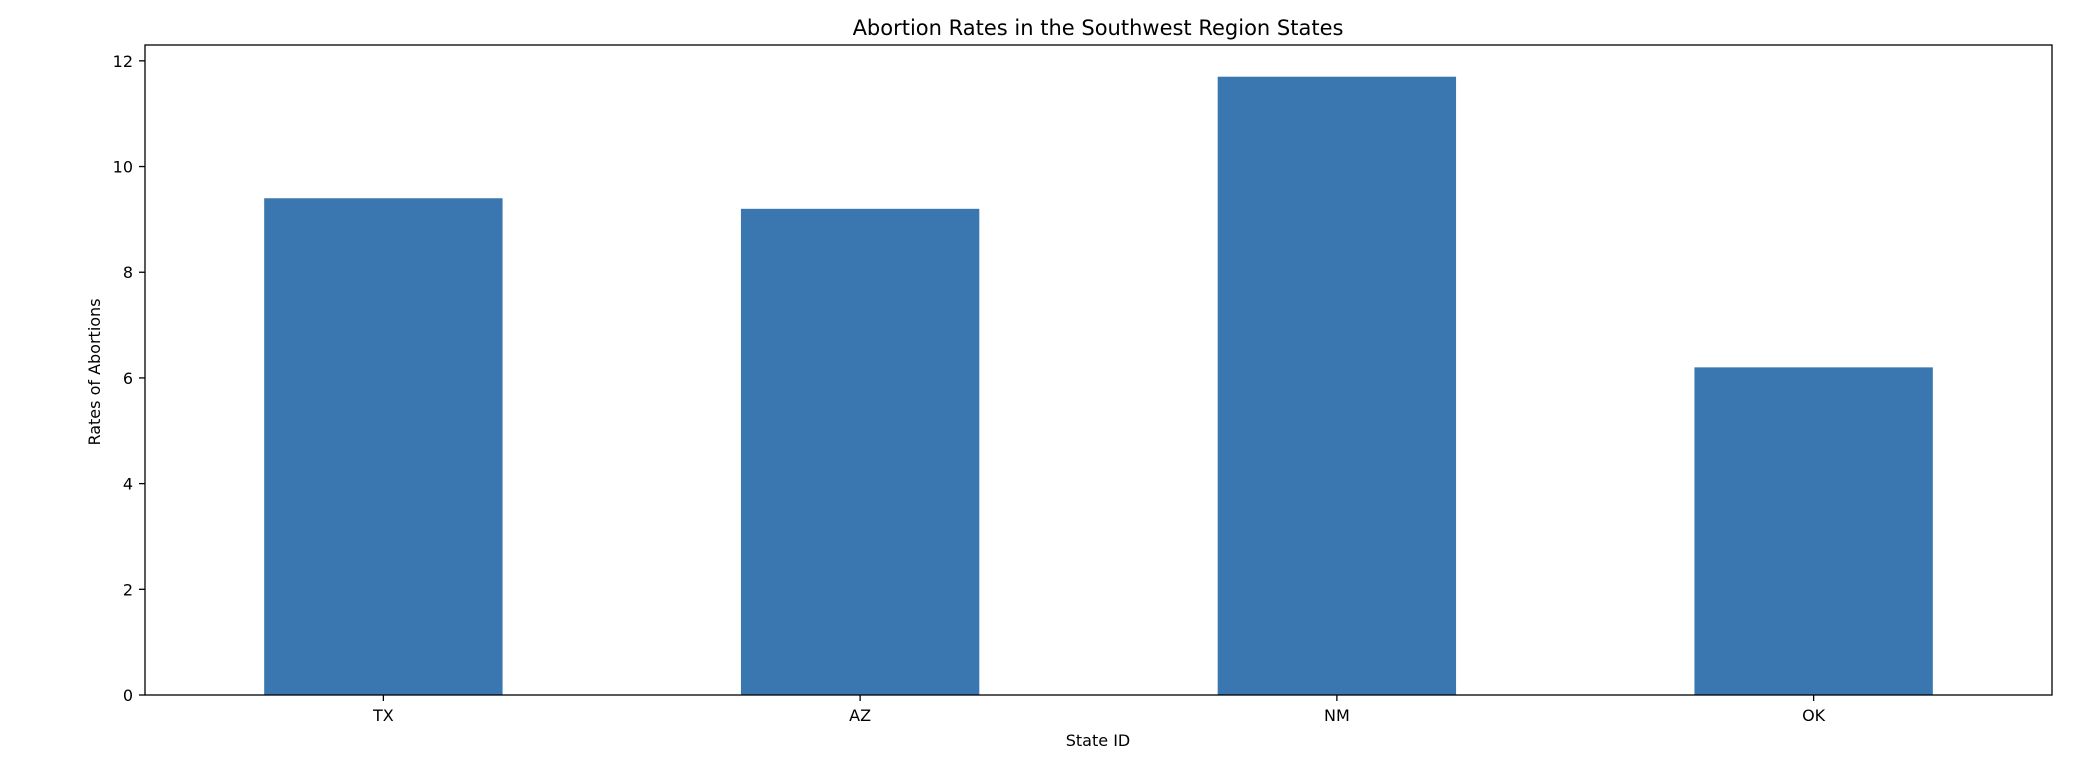 This screenshot has width=2088, height=768. I want to click on x-tick-label: NM, so click(1337, 715).